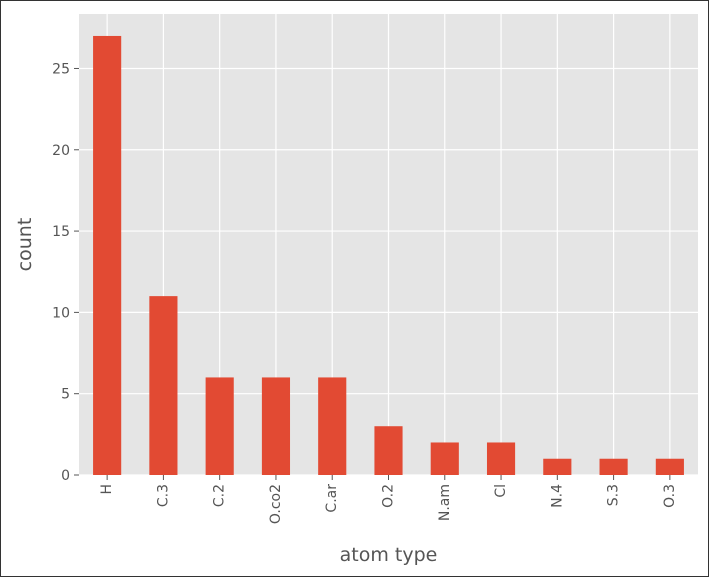  Describe the element at coordinates (389, 496) in the screenshot. I see `x-tick-label: O.2` at that location.